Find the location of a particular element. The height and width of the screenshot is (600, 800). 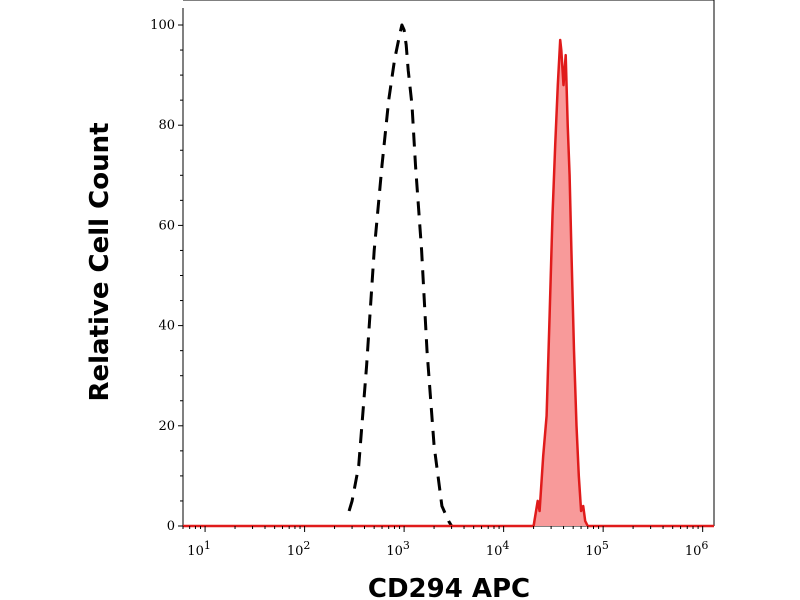

y-tick-label: 40 is located at coordinates (166, 326).